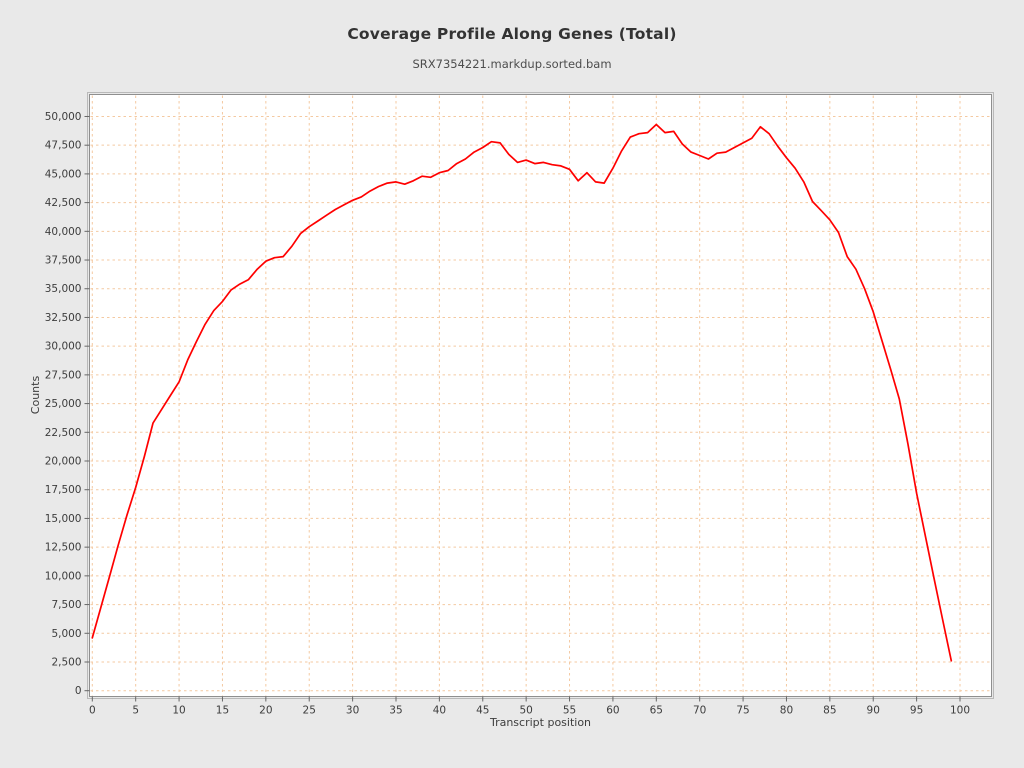 Image resolution: width=1024 pixels, height=768 pixels. Describe the element at coordinates (873, 711) in the screenshot. I see `x-tick-label: 90` at that location.